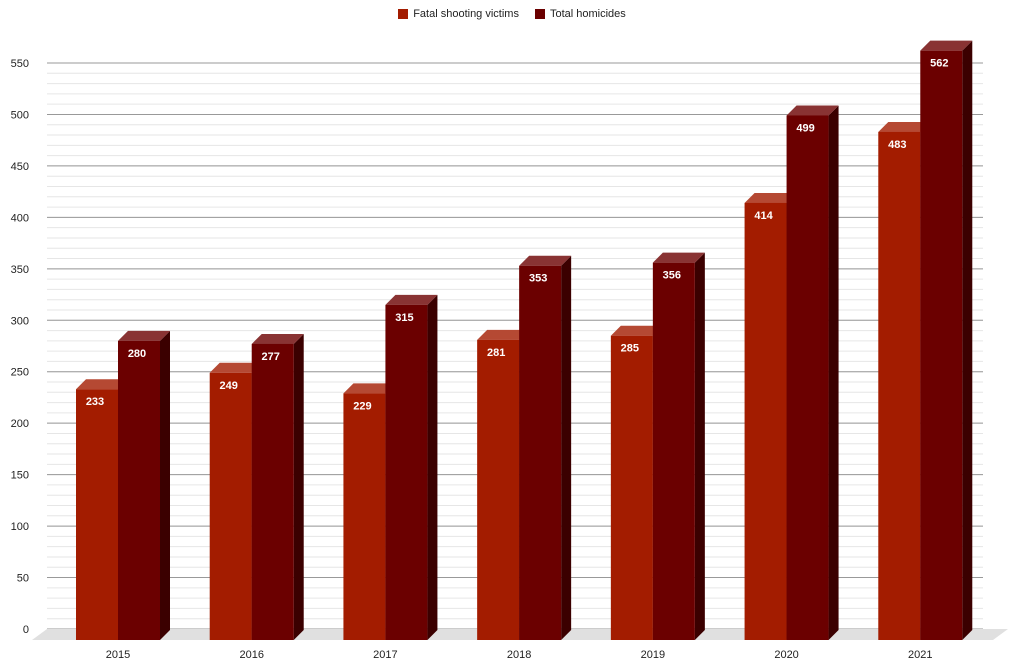 The image size is (1024, 671). I want to click on bar: 277, so click(277, 486).